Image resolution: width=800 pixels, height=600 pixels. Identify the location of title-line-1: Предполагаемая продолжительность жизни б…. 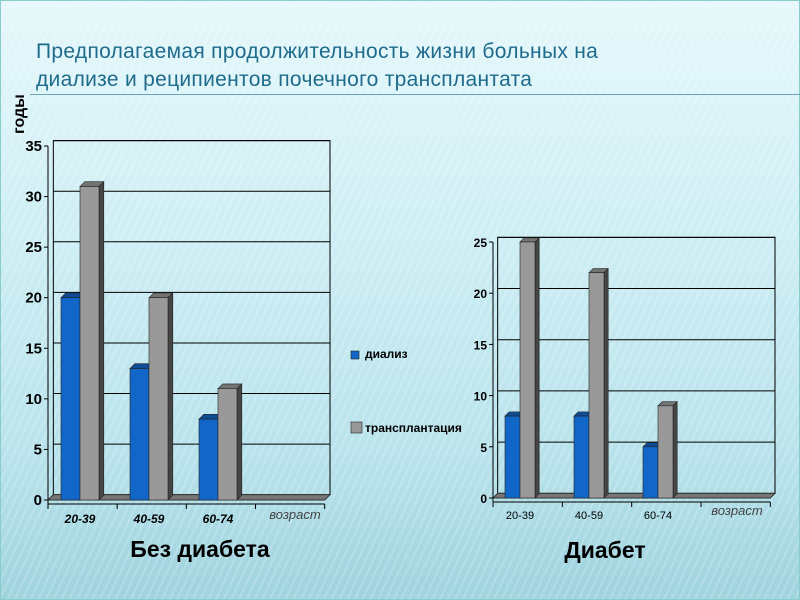
(317, 51).